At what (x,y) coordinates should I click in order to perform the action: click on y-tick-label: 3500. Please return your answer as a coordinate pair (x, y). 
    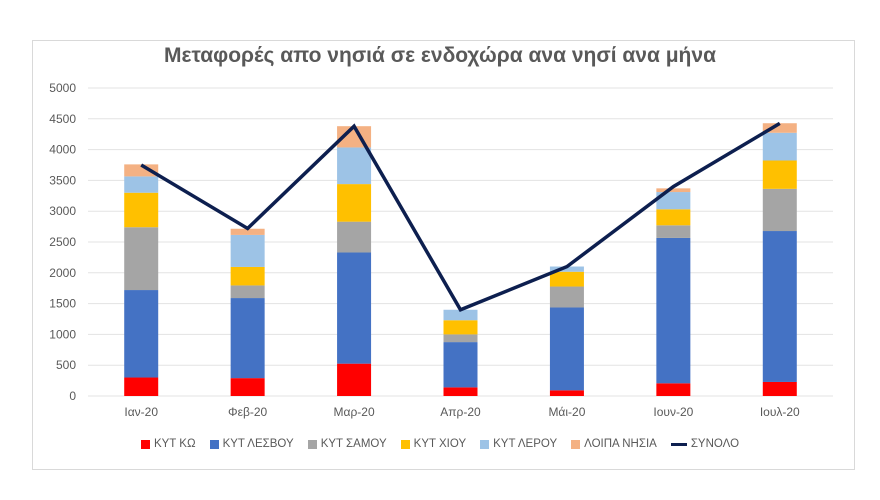
    Looking at the image, I should click on (62, 180).